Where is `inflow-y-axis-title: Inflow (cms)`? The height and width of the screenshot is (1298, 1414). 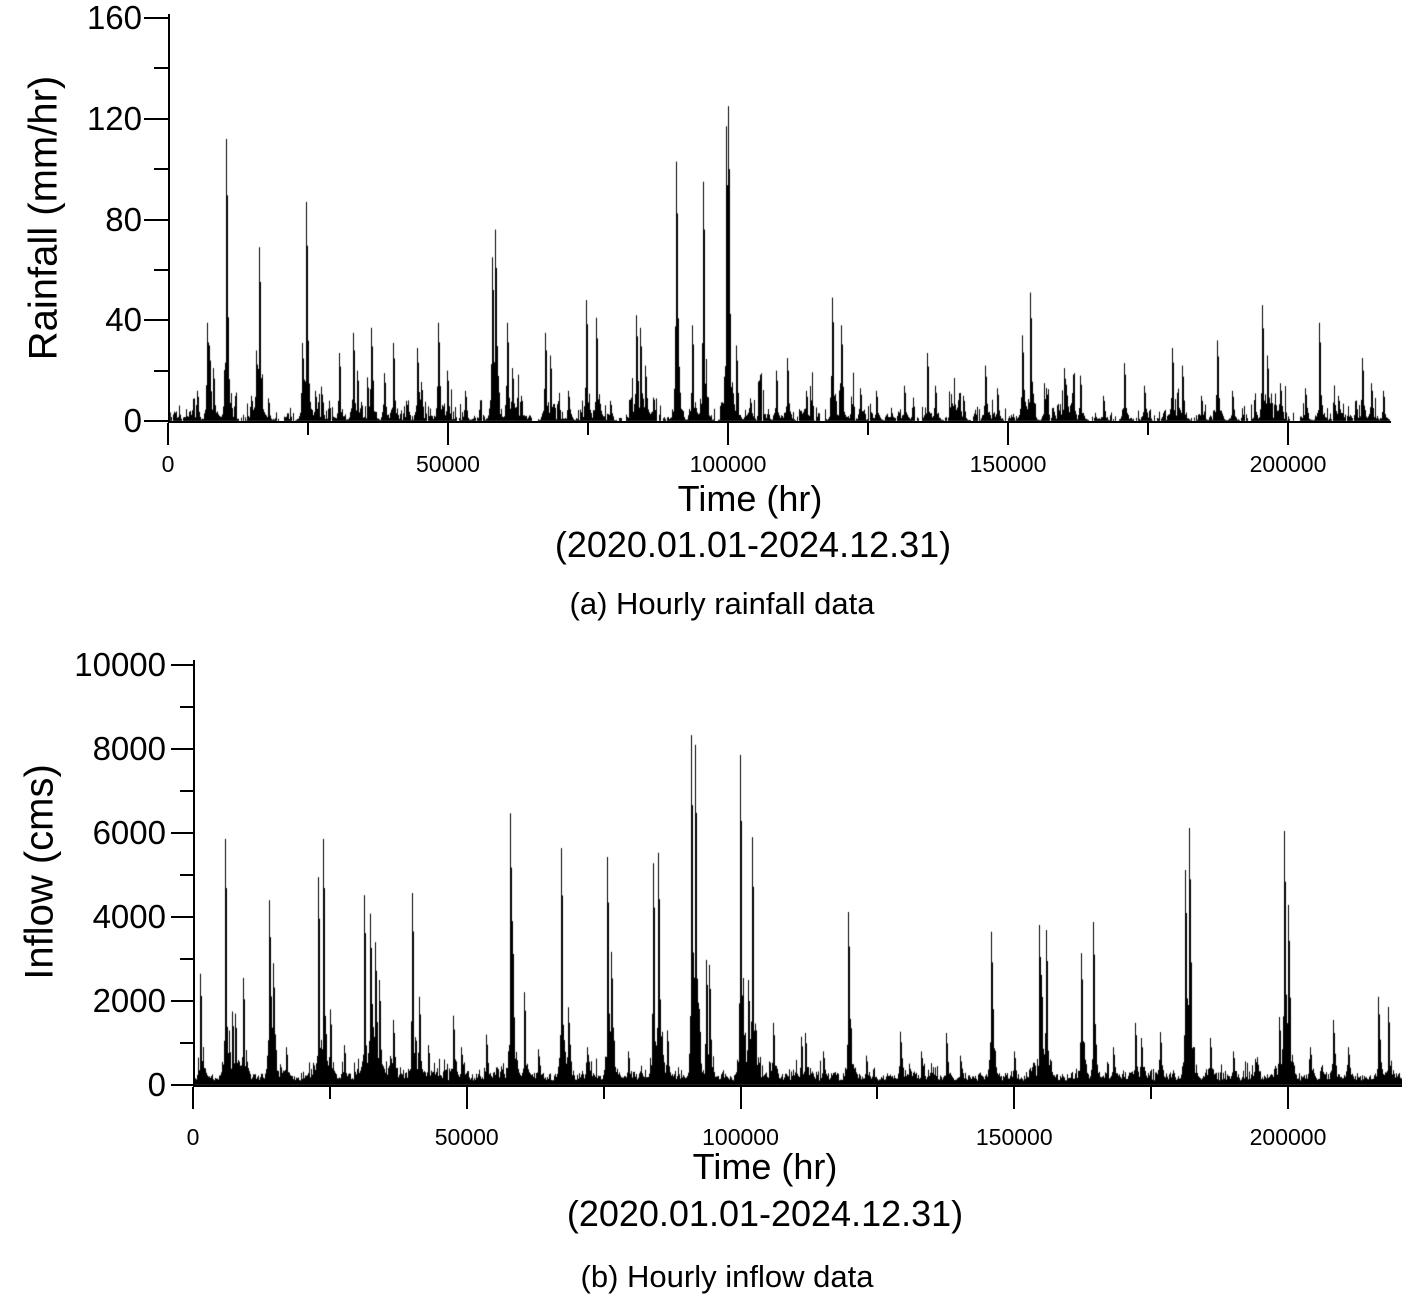
inflow-y-axis-title: Inflow (cms) is located at coordinates (39, 872).